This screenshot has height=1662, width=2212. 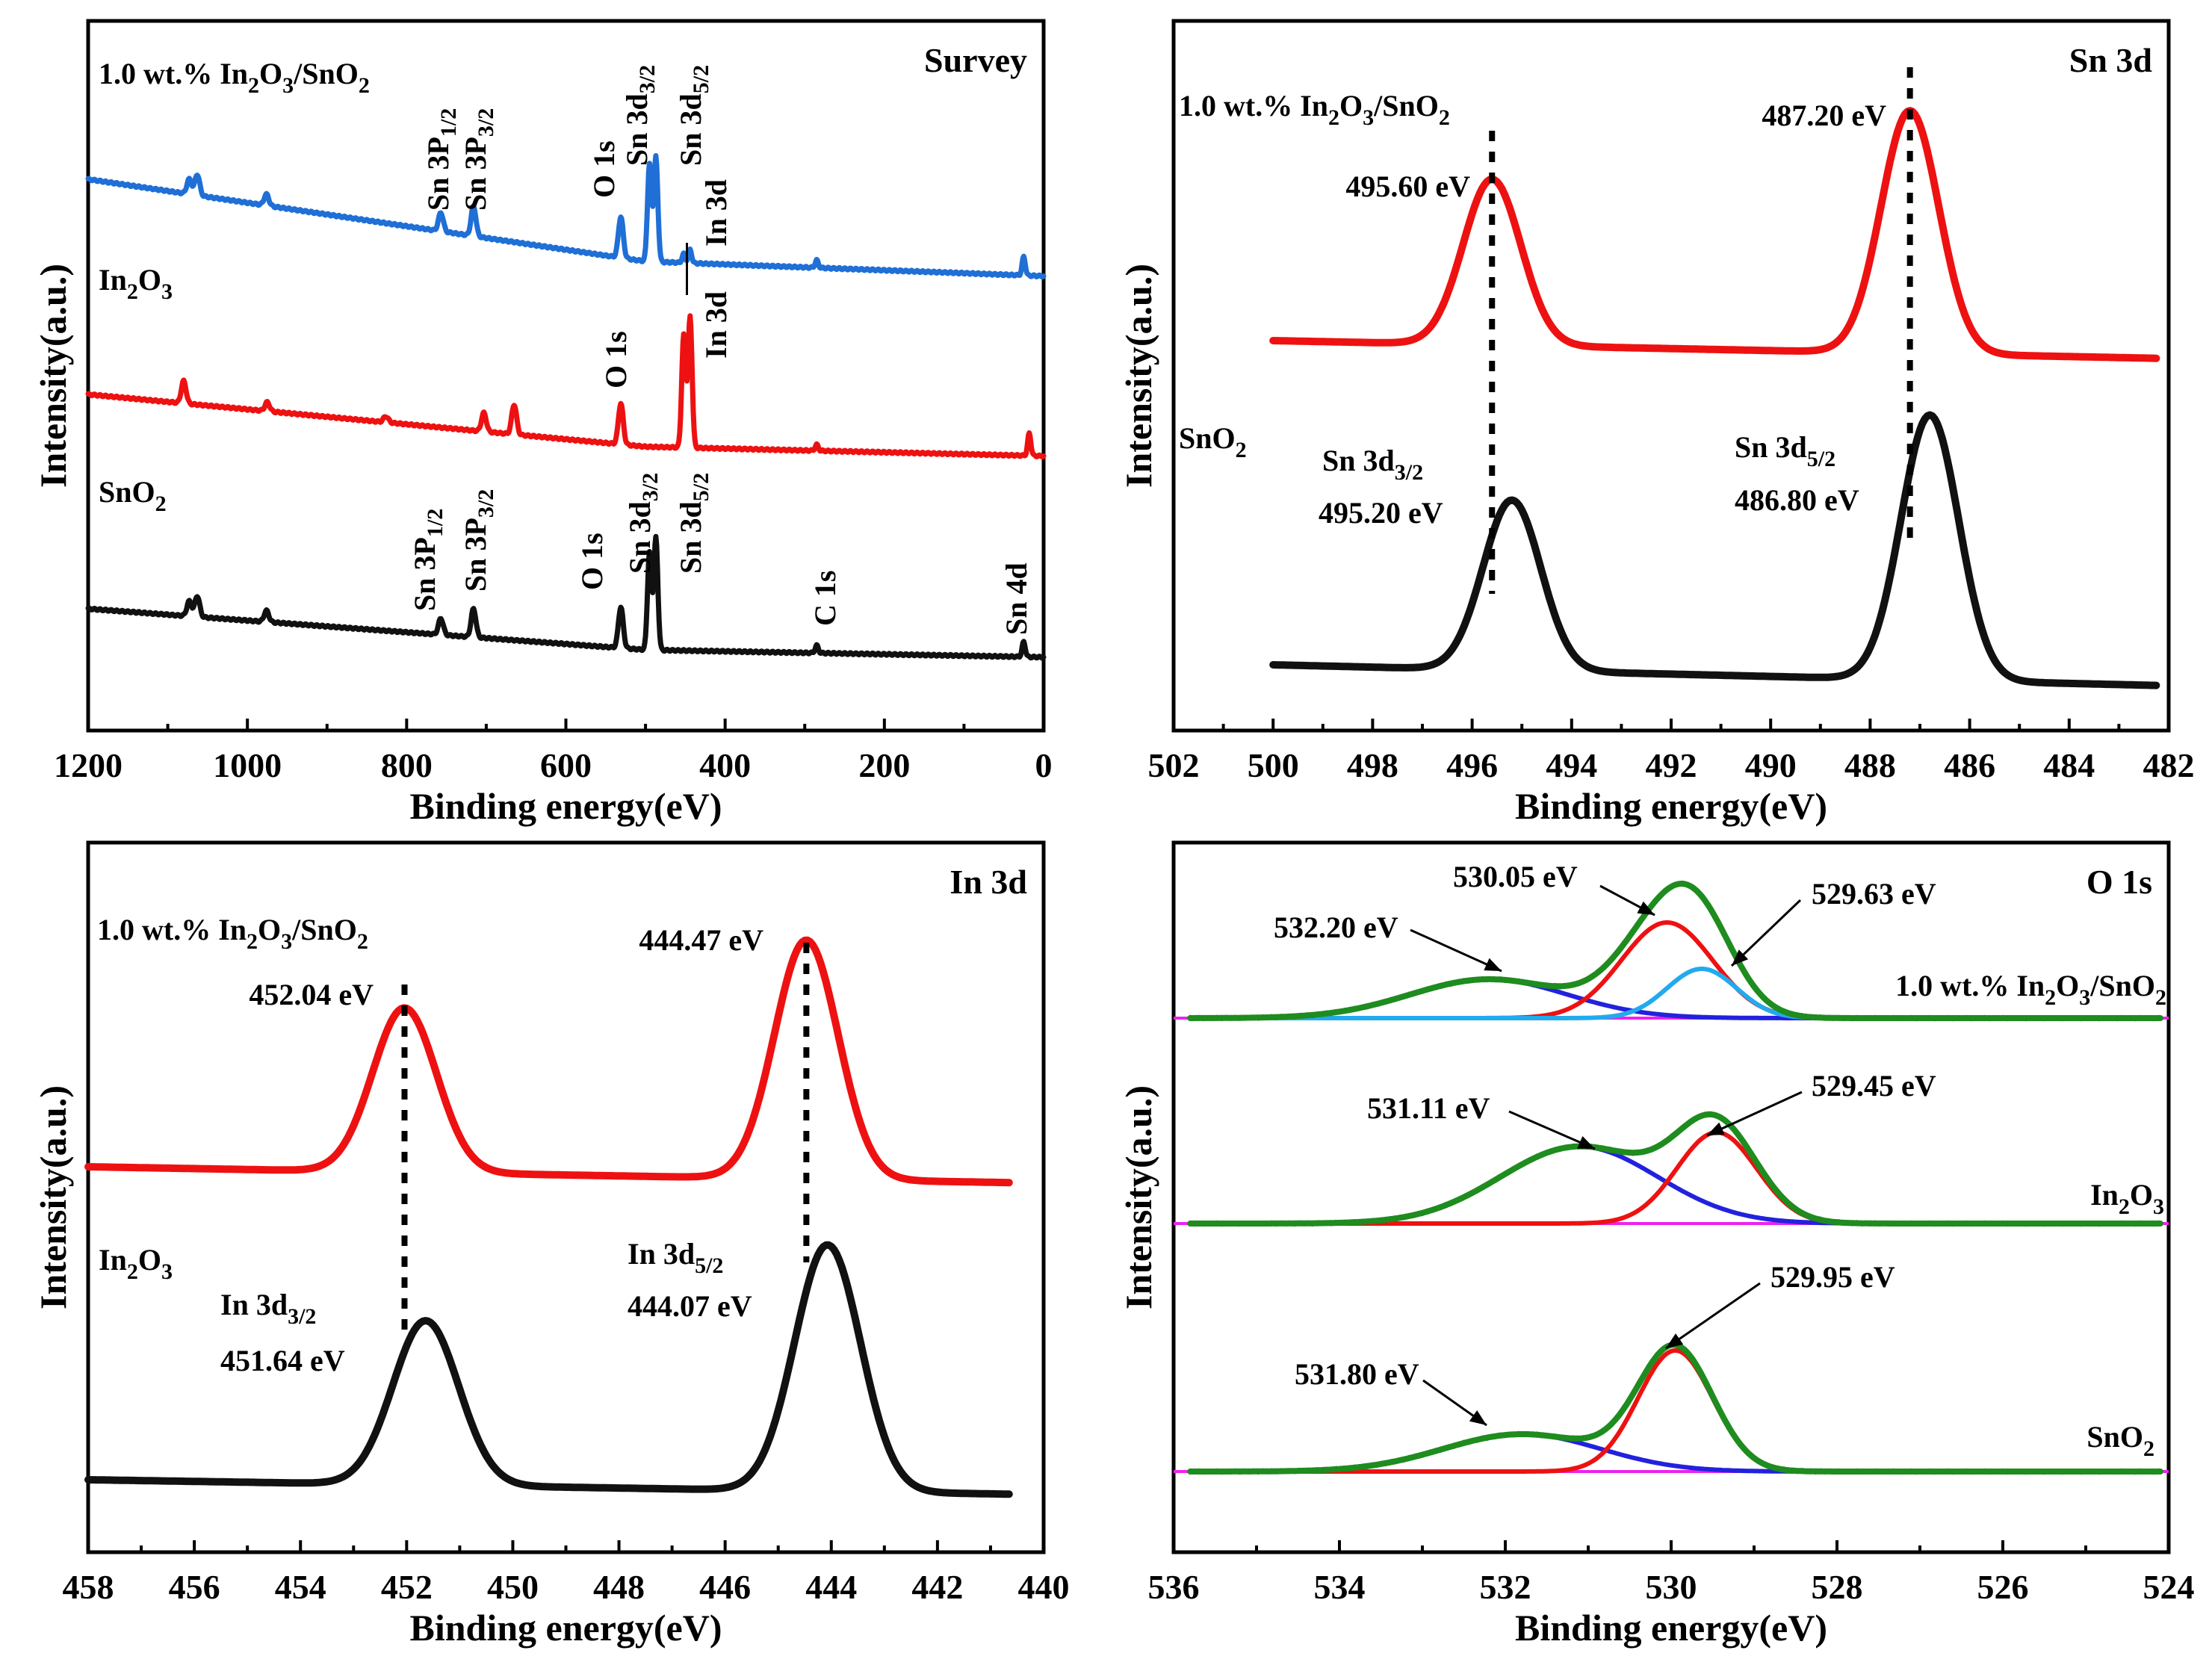 What do you see at coordinates (475, 174) in the screenshot?
I see `survey-composite-peak-sn3p32-text: Sn 3P` at bounding box center [475, 174].